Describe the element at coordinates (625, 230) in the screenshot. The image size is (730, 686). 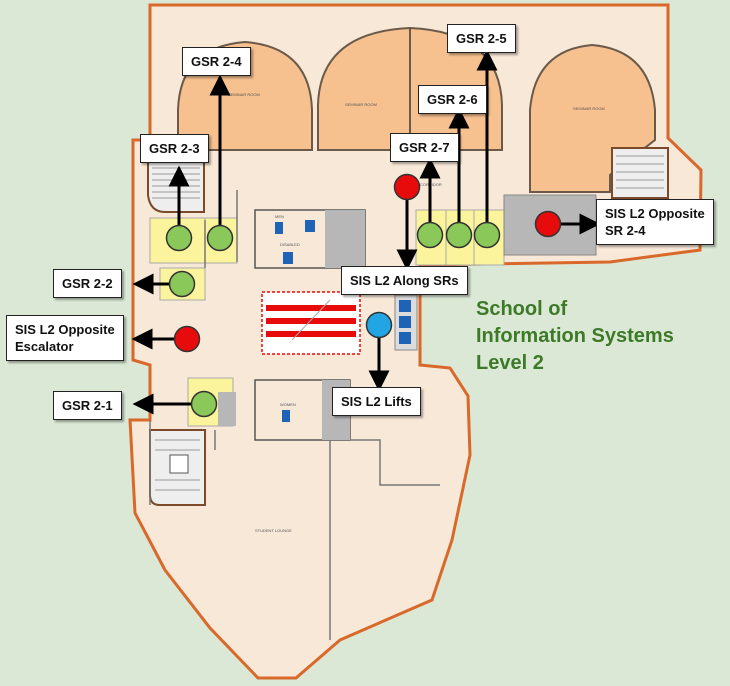
I see `label-text: SR 2-4` at that location.